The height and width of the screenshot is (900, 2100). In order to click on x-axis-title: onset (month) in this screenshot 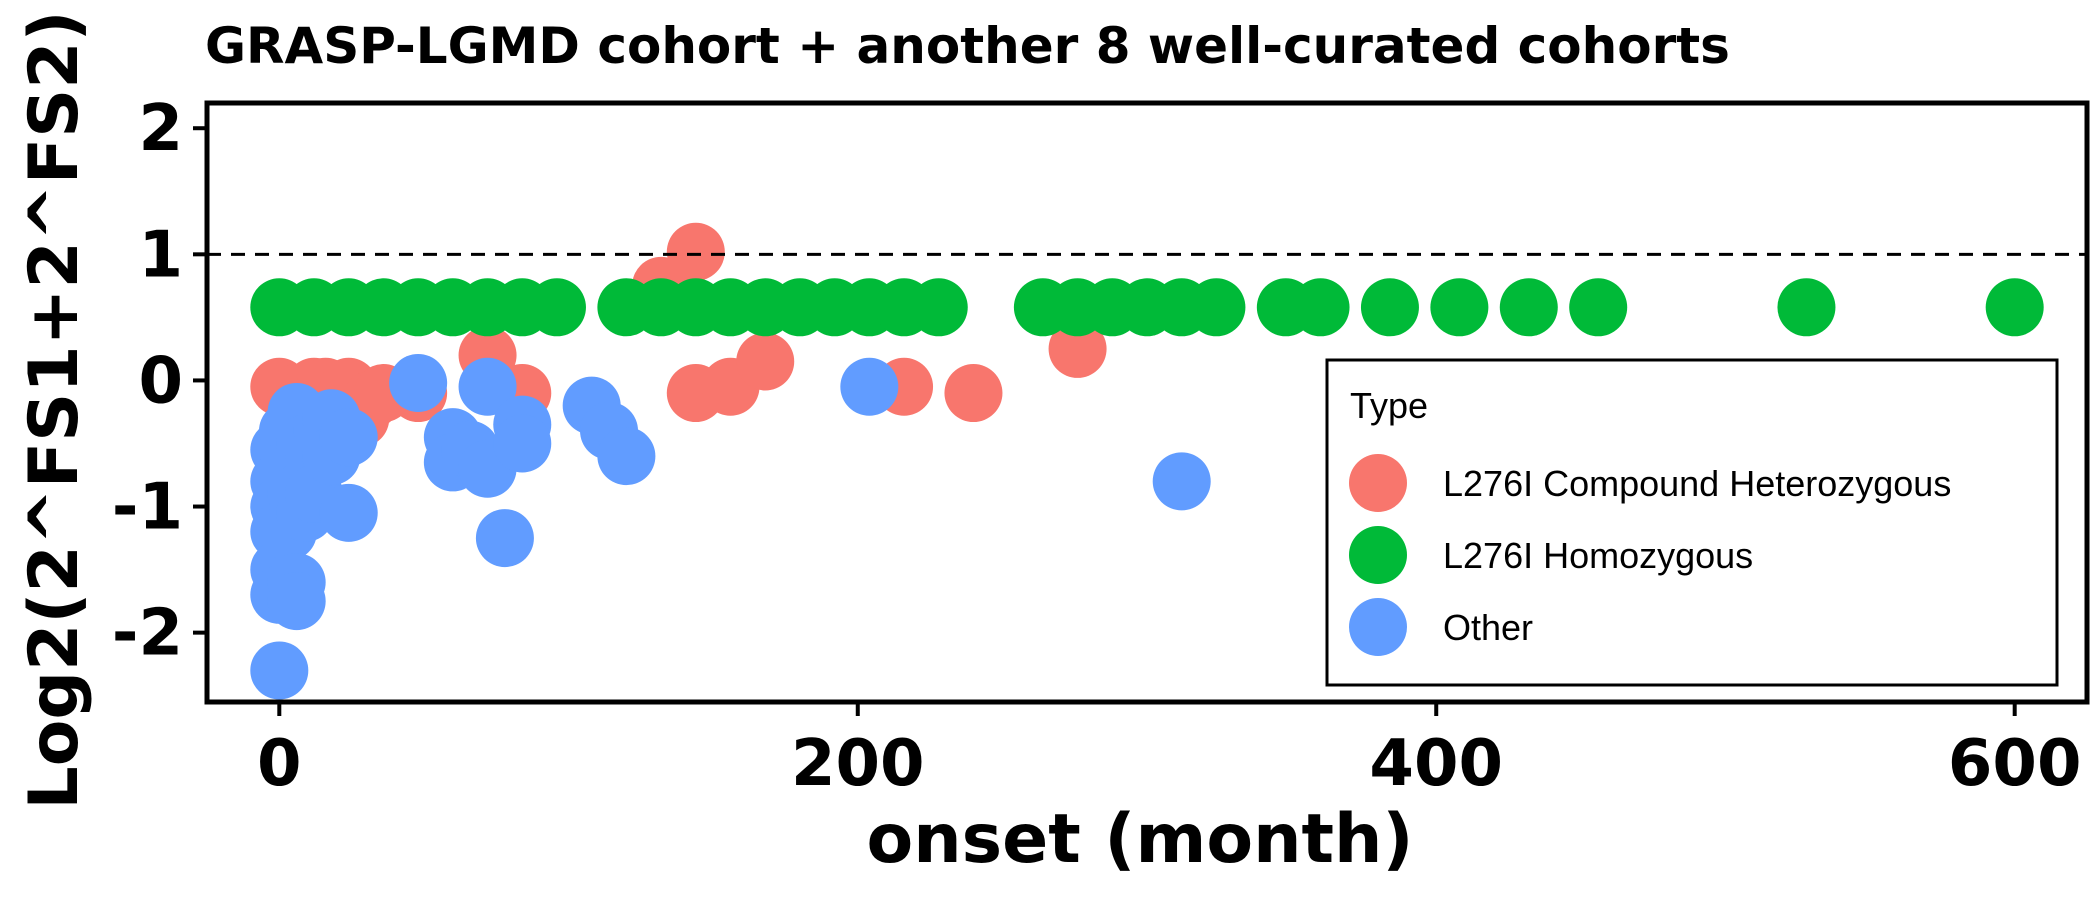, I will do `click(1140, 839)`.